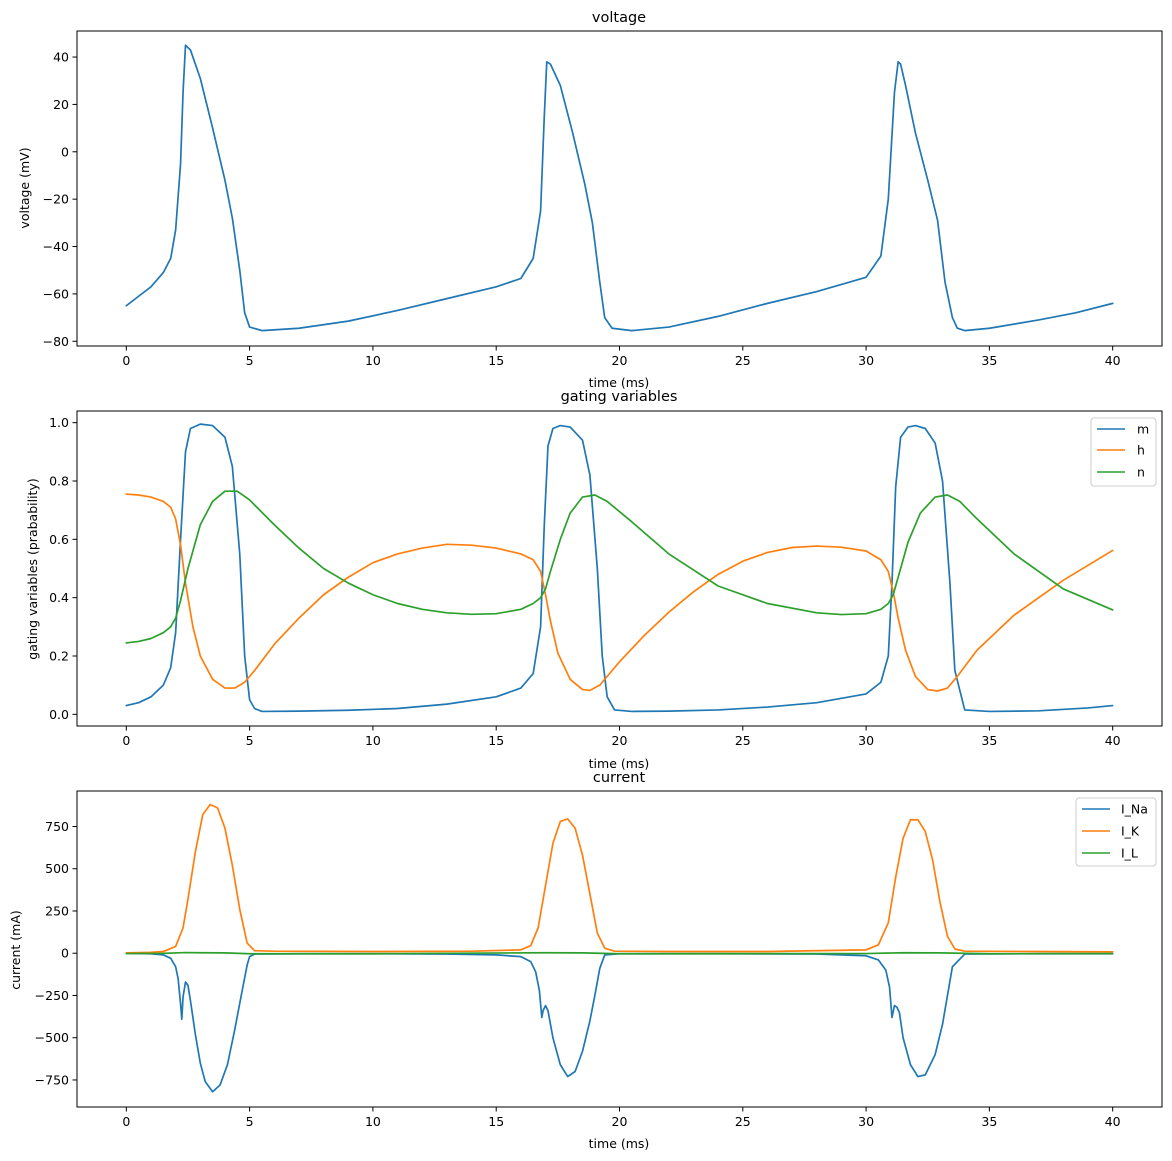 This screenshot has width=1172, height=1161. I want to click on gating-legend-box, so click(1123, 452).